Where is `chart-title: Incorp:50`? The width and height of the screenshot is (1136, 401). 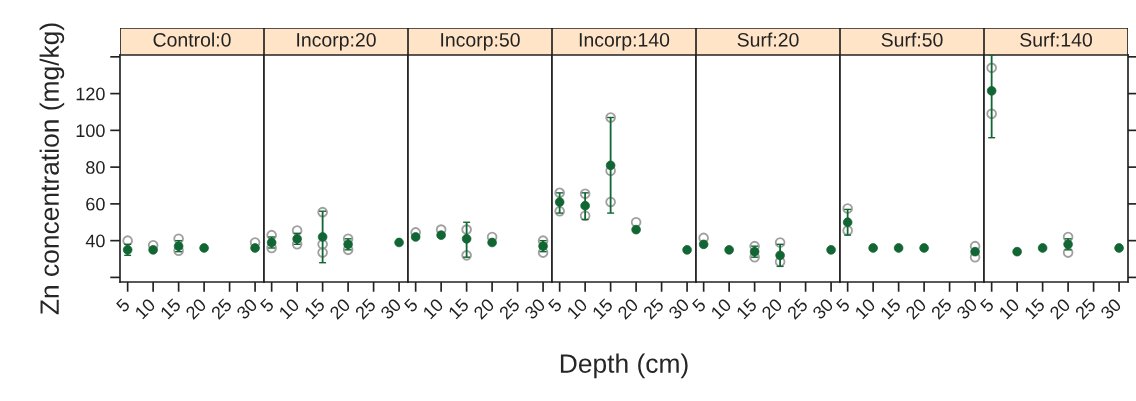
chart-title: Incorp:50 is located at coordinates (480, 41).